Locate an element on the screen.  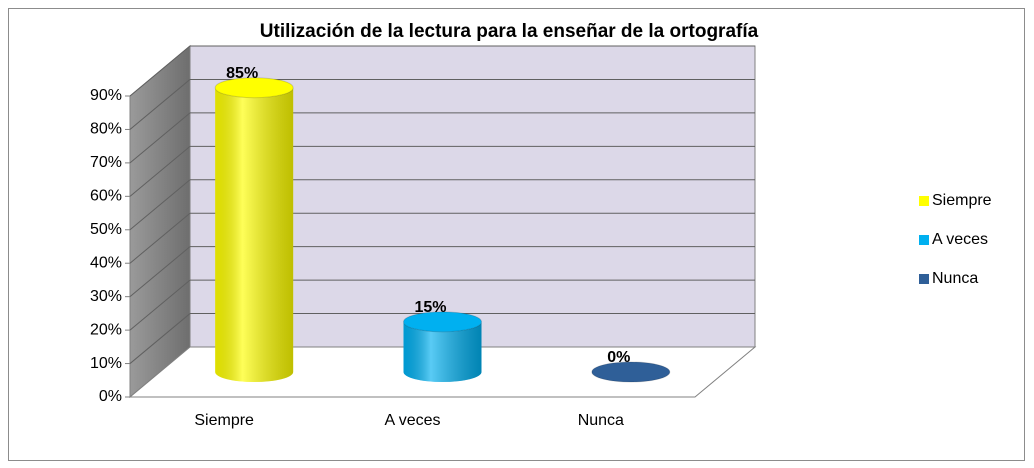
x-tick-label: Siempre is located at coordinates (224, 420).